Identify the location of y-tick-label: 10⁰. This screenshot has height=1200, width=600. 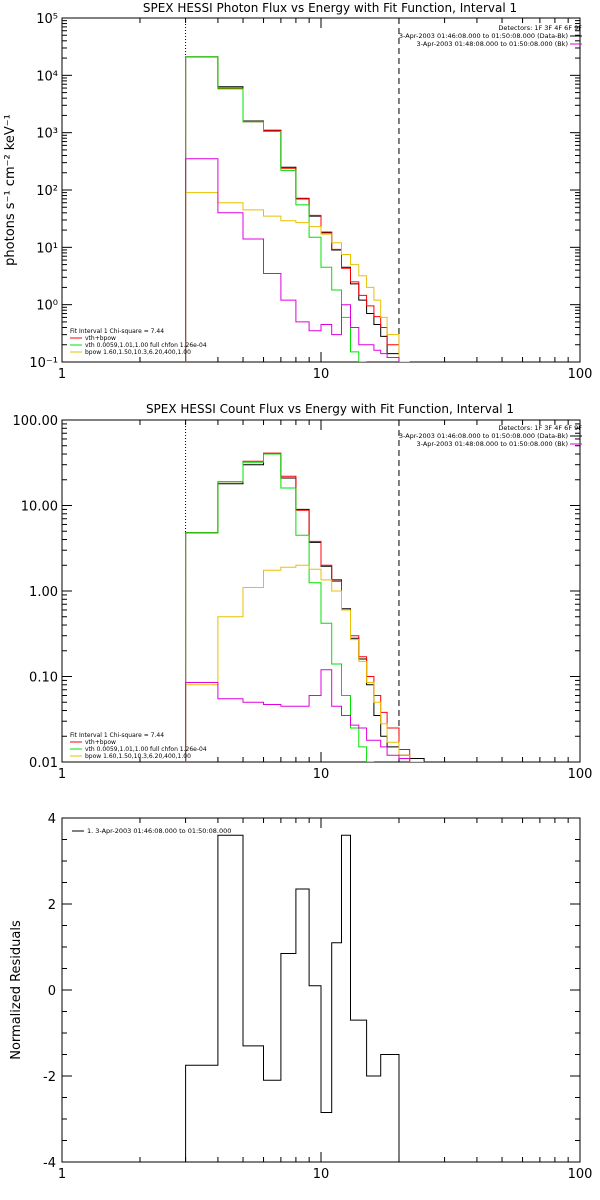
(47, 306).